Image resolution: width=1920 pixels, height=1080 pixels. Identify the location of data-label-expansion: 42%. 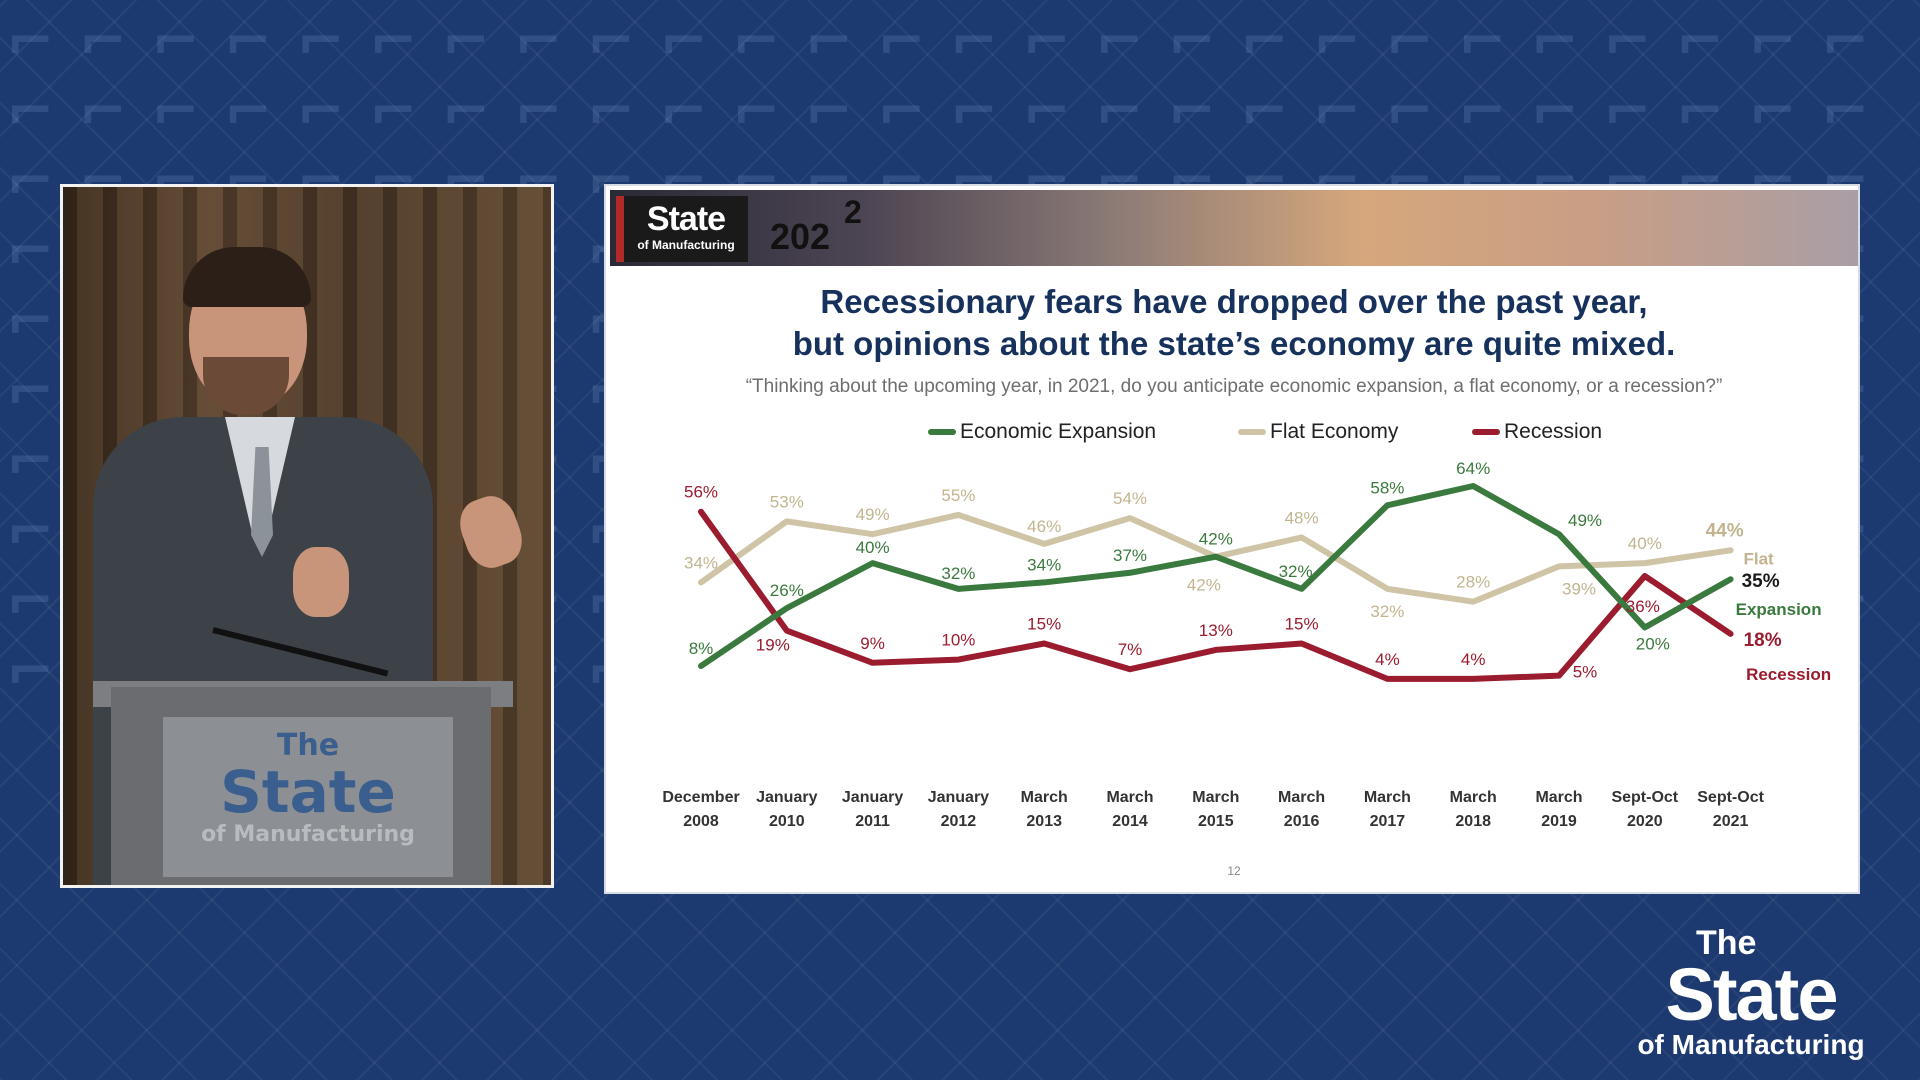
(1216, 539).